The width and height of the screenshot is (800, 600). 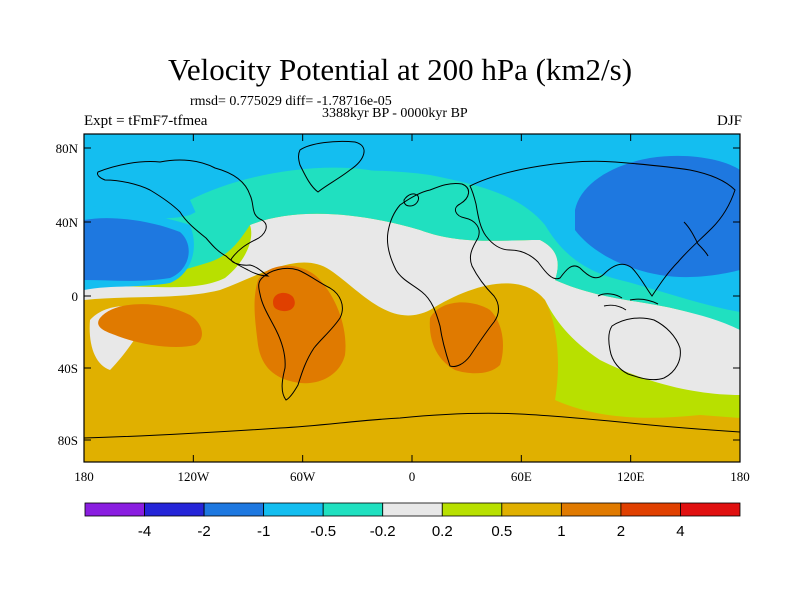 What do you see at coordinates (412, 476) in the screenshot?
I see `lon-tick-label: 0` at bounding box center [412, 476].